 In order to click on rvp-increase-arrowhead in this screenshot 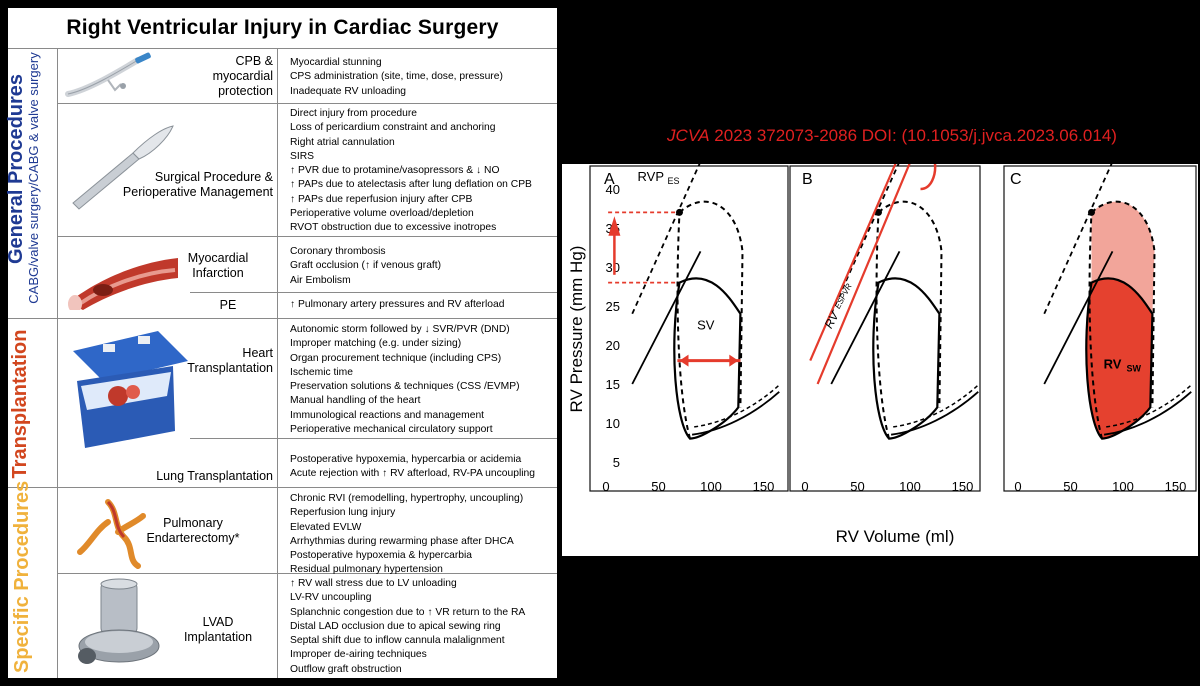, I will do `click(614, 226)`.